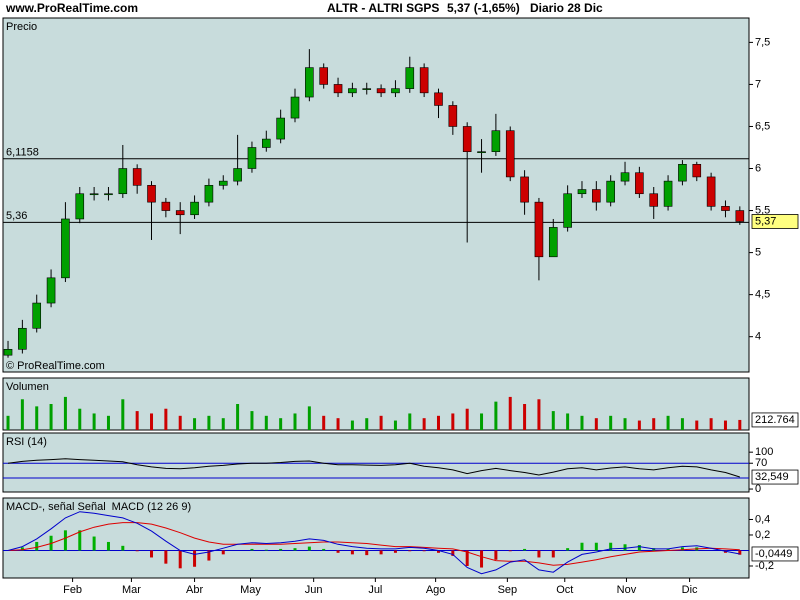 The width and height of the screenshot is (800, 600). What do you see at coordinates (762, 519) in the screenshot?
I see `y-tick-label: 0,4` at bounding box center [762, 519].